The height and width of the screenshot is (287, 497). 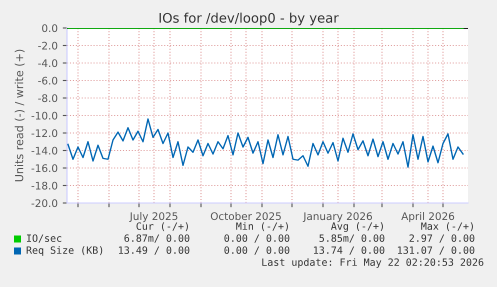 What do you see at coordinates (357, 227) in the screenshot?
I see `text: Avg (-/+)` at bounding box center [357, 227].